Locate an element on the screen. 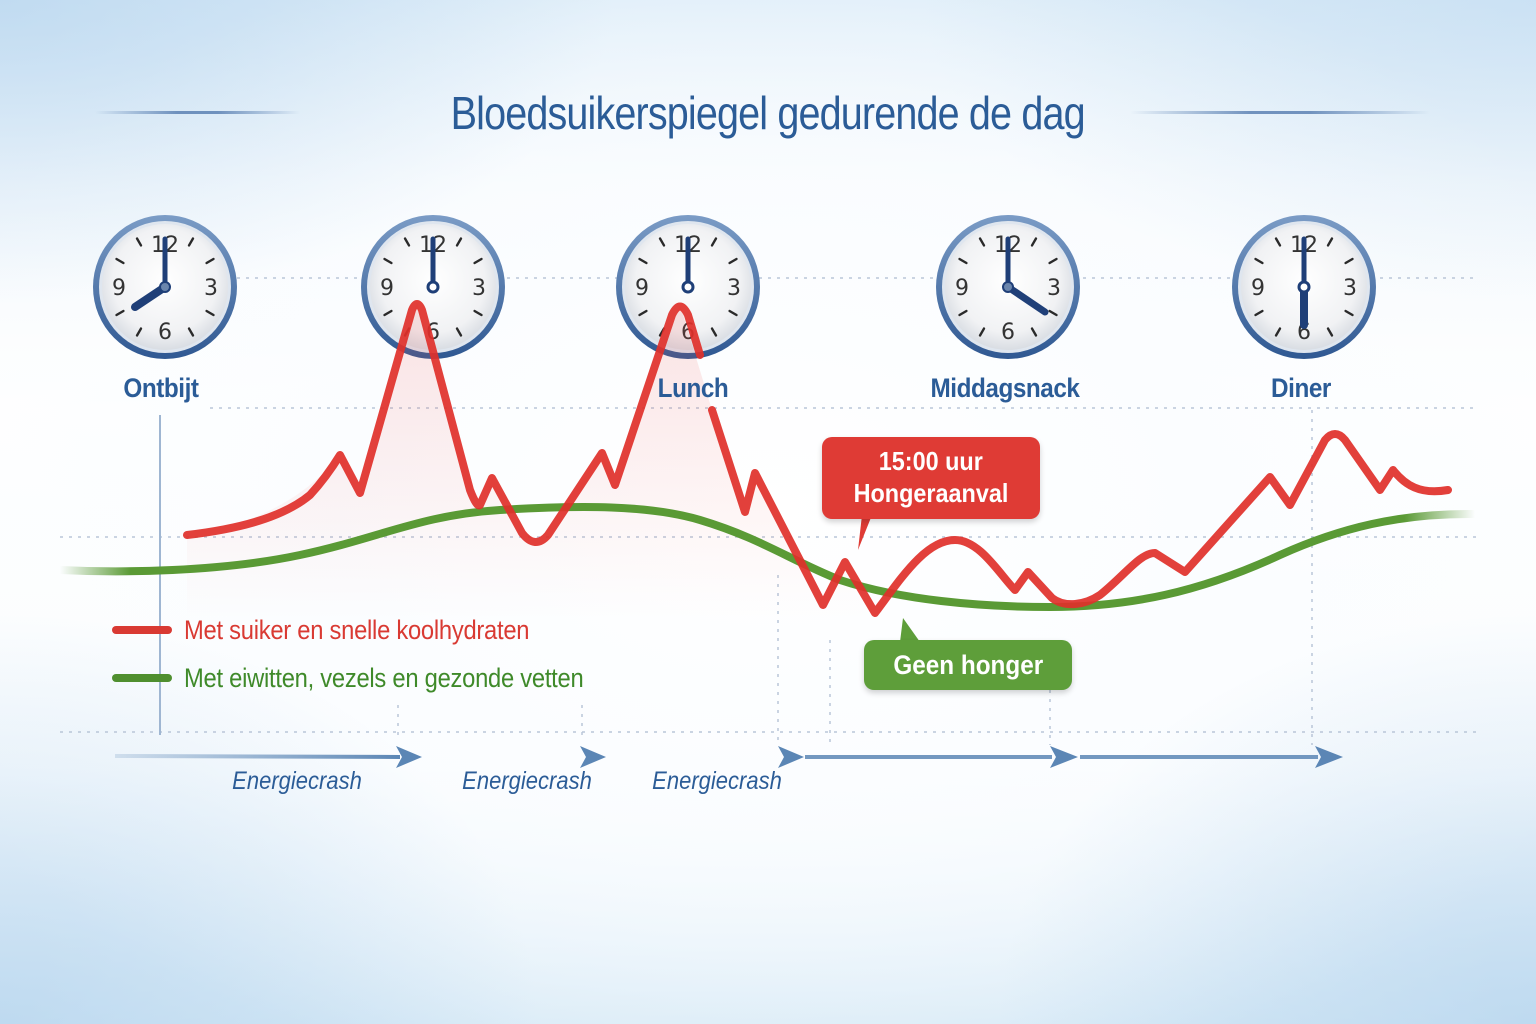 Image resolution: width=1536 pixels, height=1024 pixels. title-rule-left is located at coordinates (197, 112).